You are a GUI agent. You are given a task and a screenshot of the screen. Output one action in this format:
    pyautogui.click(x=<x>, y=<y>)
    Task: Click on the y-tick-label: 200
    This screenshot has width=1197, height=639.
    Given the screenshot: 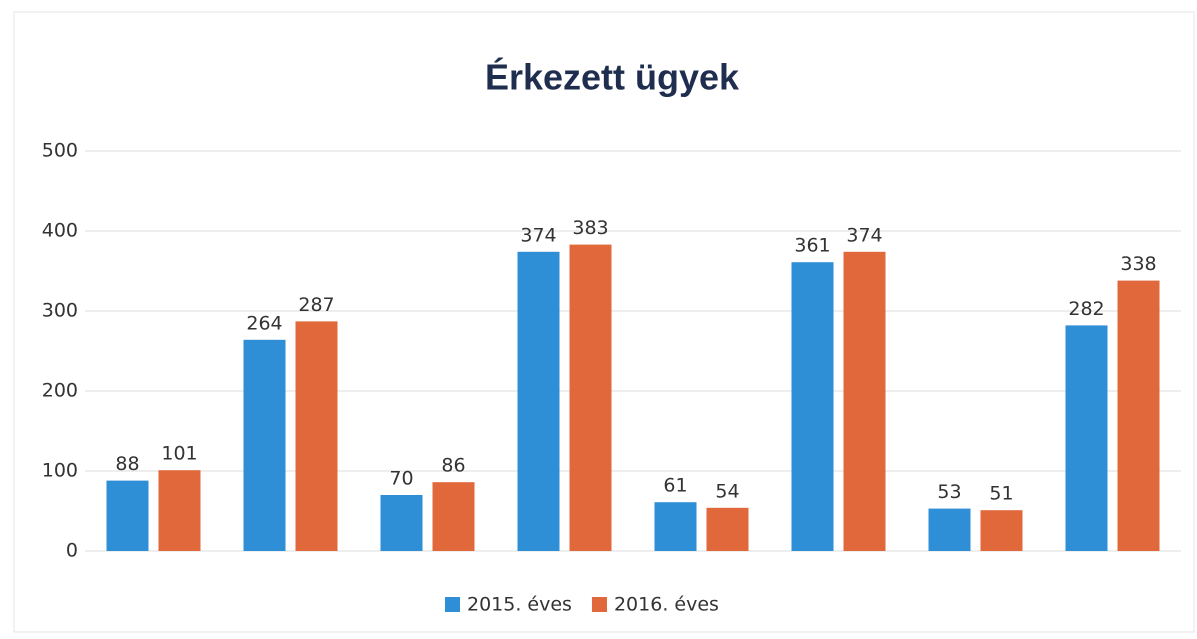 What is the action you would take?
    pyautogui.click(x=60, y=391)
    